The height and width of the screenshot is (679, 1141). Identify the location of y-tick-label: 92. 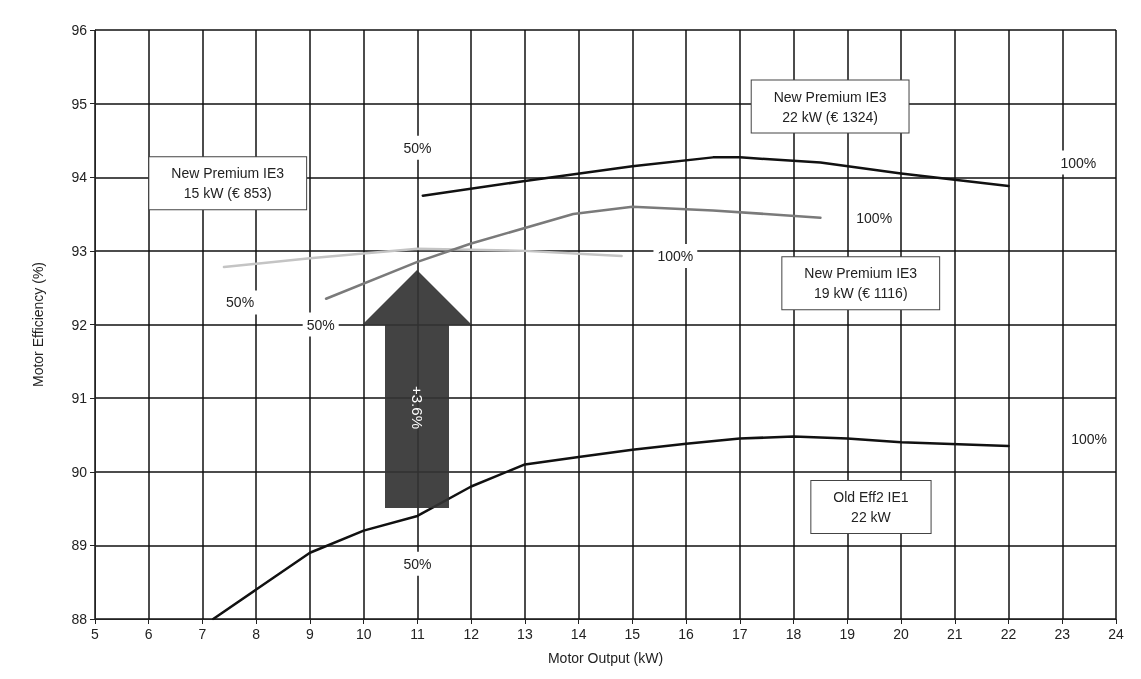
(79, 324).